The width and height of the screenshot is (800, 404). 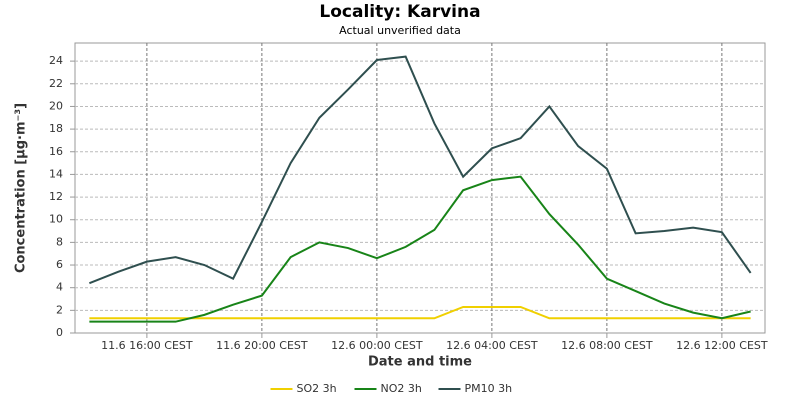 What do you see at coordinates (59, 287) in the screenshot?
I see `y-tick-label: 4` at bounding box center [59, 287].